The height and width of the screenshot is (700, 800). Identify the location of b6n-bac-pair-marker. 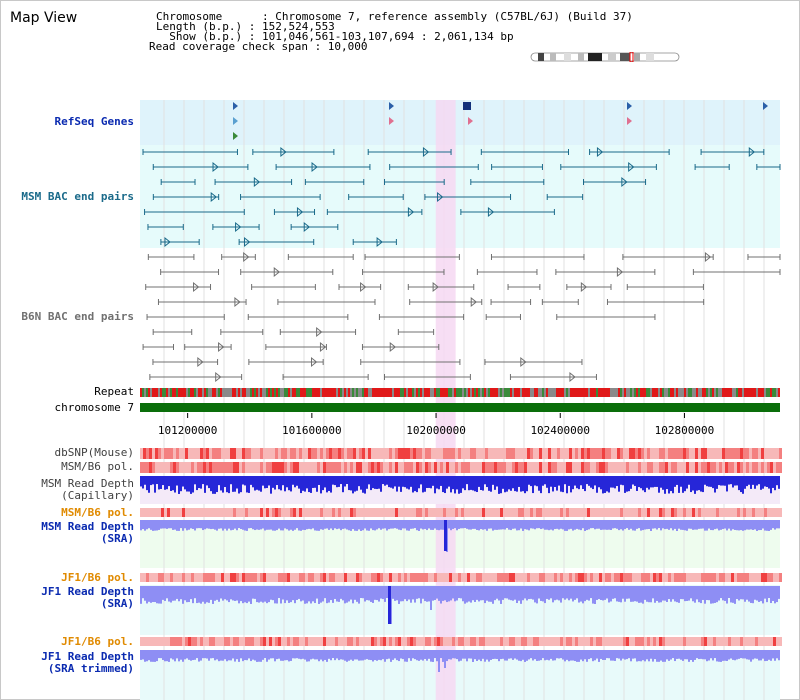
(277, 272).